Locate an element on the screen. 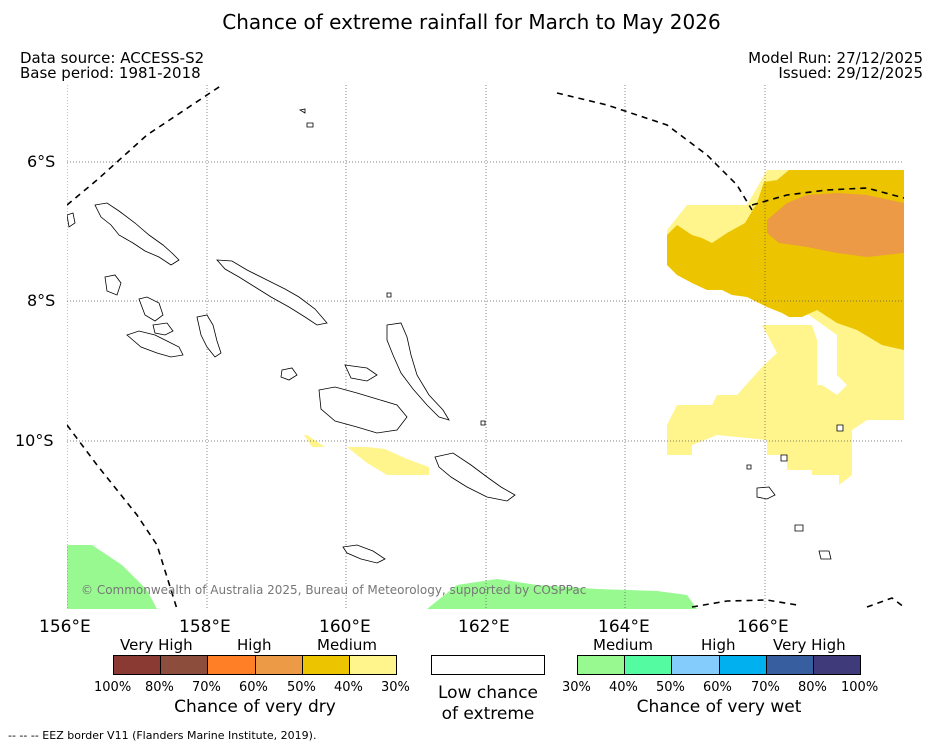 Image resolution: width=943 pixels, height=747 pixels. island-vanikoro is located at coordinates (799, 528).